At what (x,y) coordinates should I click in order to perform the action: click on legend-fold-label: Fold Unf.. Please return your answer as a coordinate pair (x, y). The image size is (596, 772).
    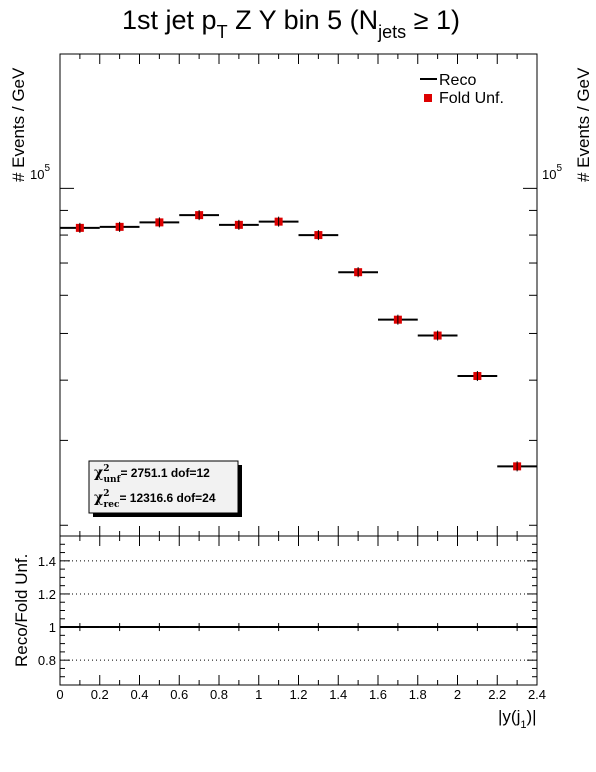
    Looking at the image, I should click on (471, 98).